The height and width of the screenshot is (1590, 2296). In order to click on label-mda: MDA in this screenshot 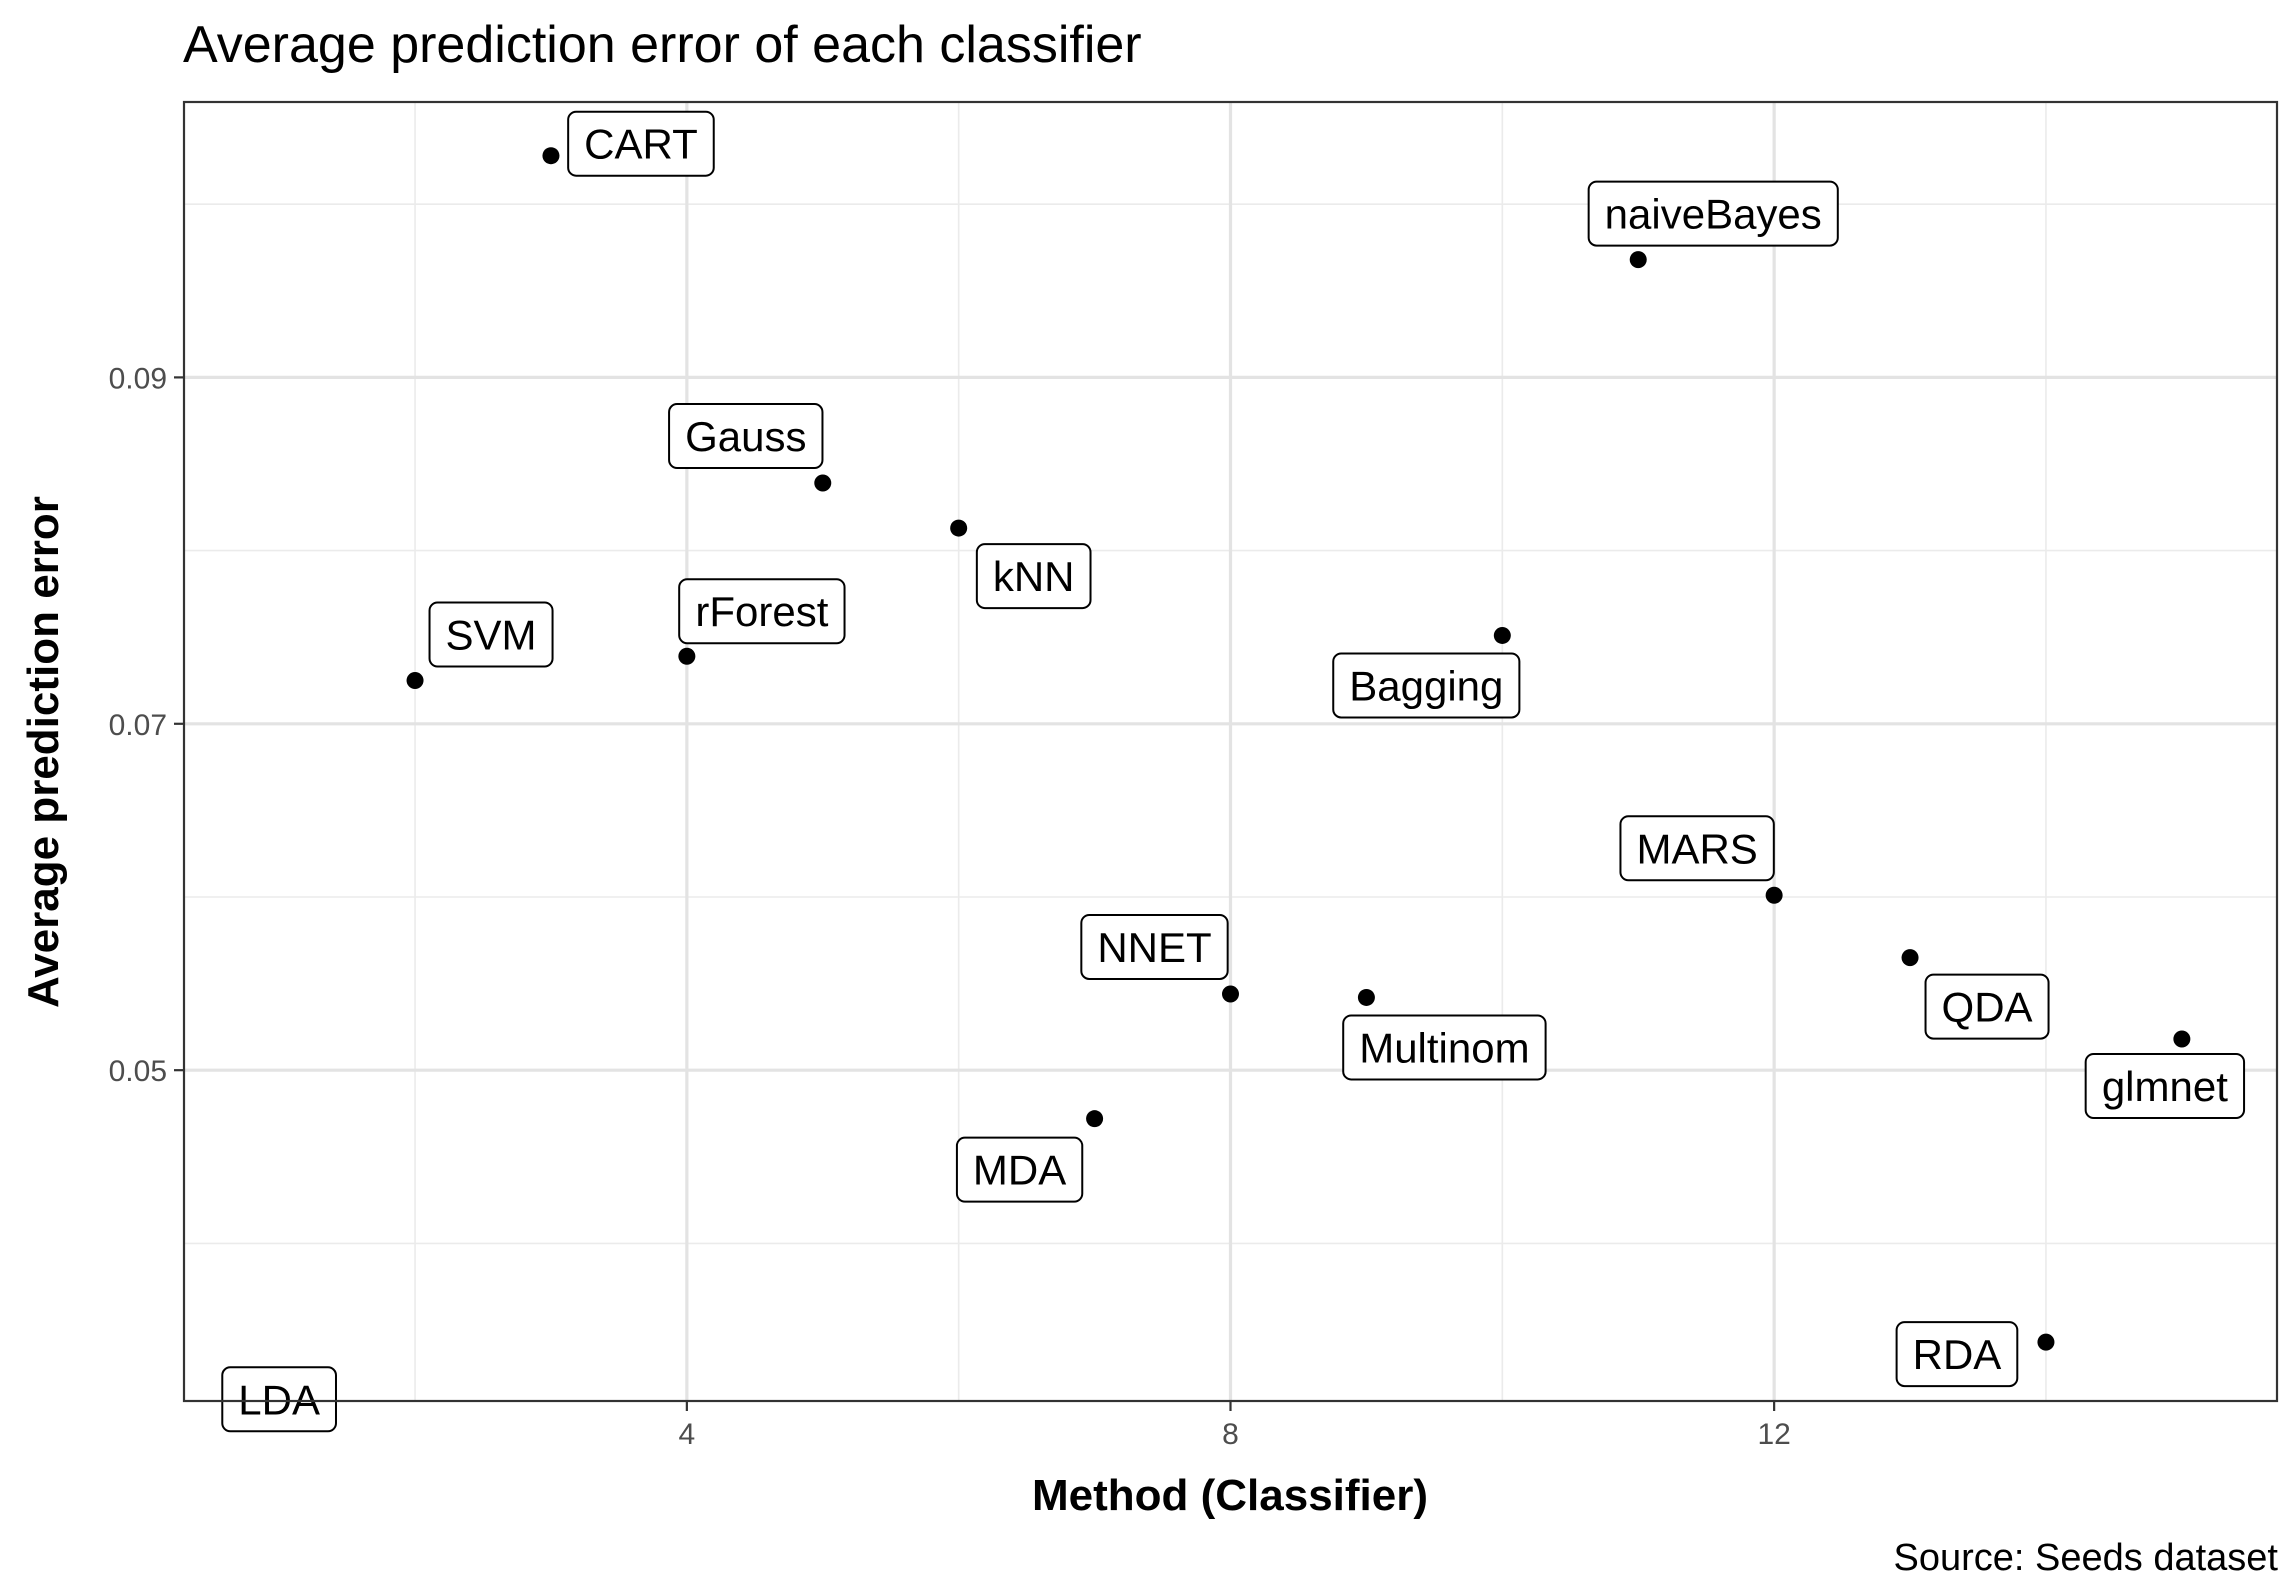, I will do `click(1019, 1169)`.